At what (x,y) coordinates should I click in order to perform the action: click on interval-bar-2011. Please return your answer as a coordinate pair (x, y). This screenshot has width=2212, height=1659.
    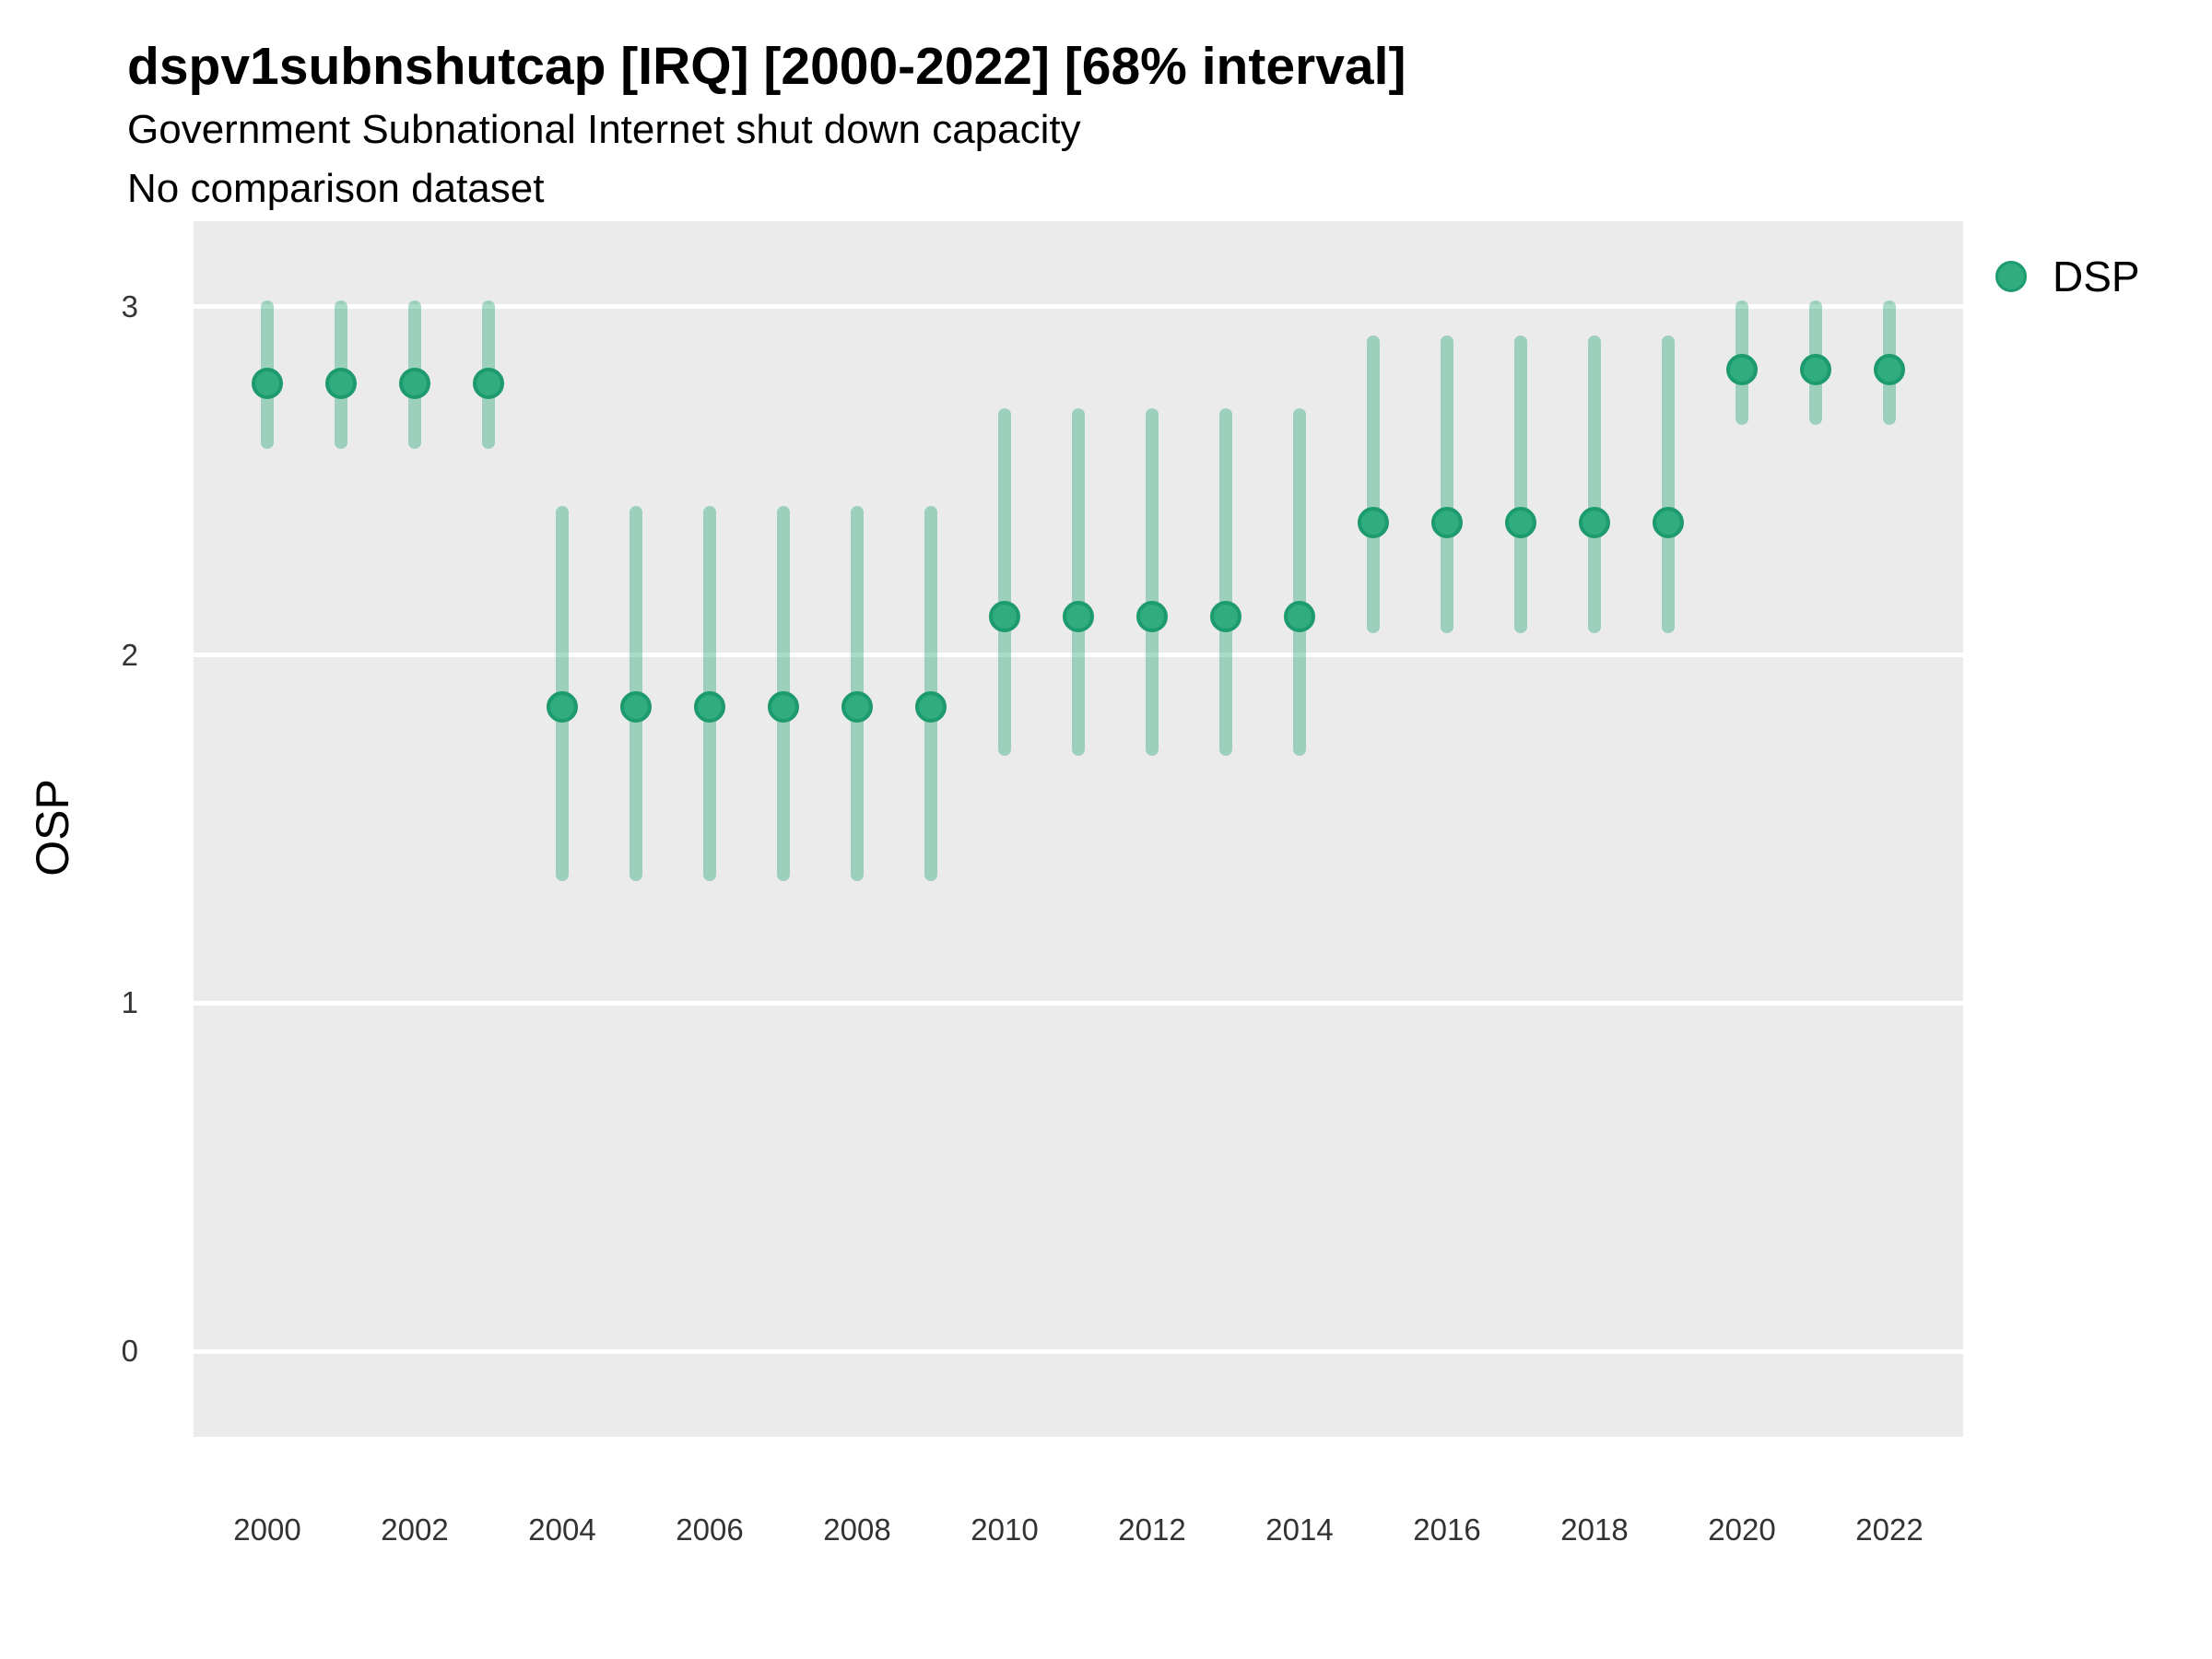
    Looking at the image, I should click on (1078, 582).